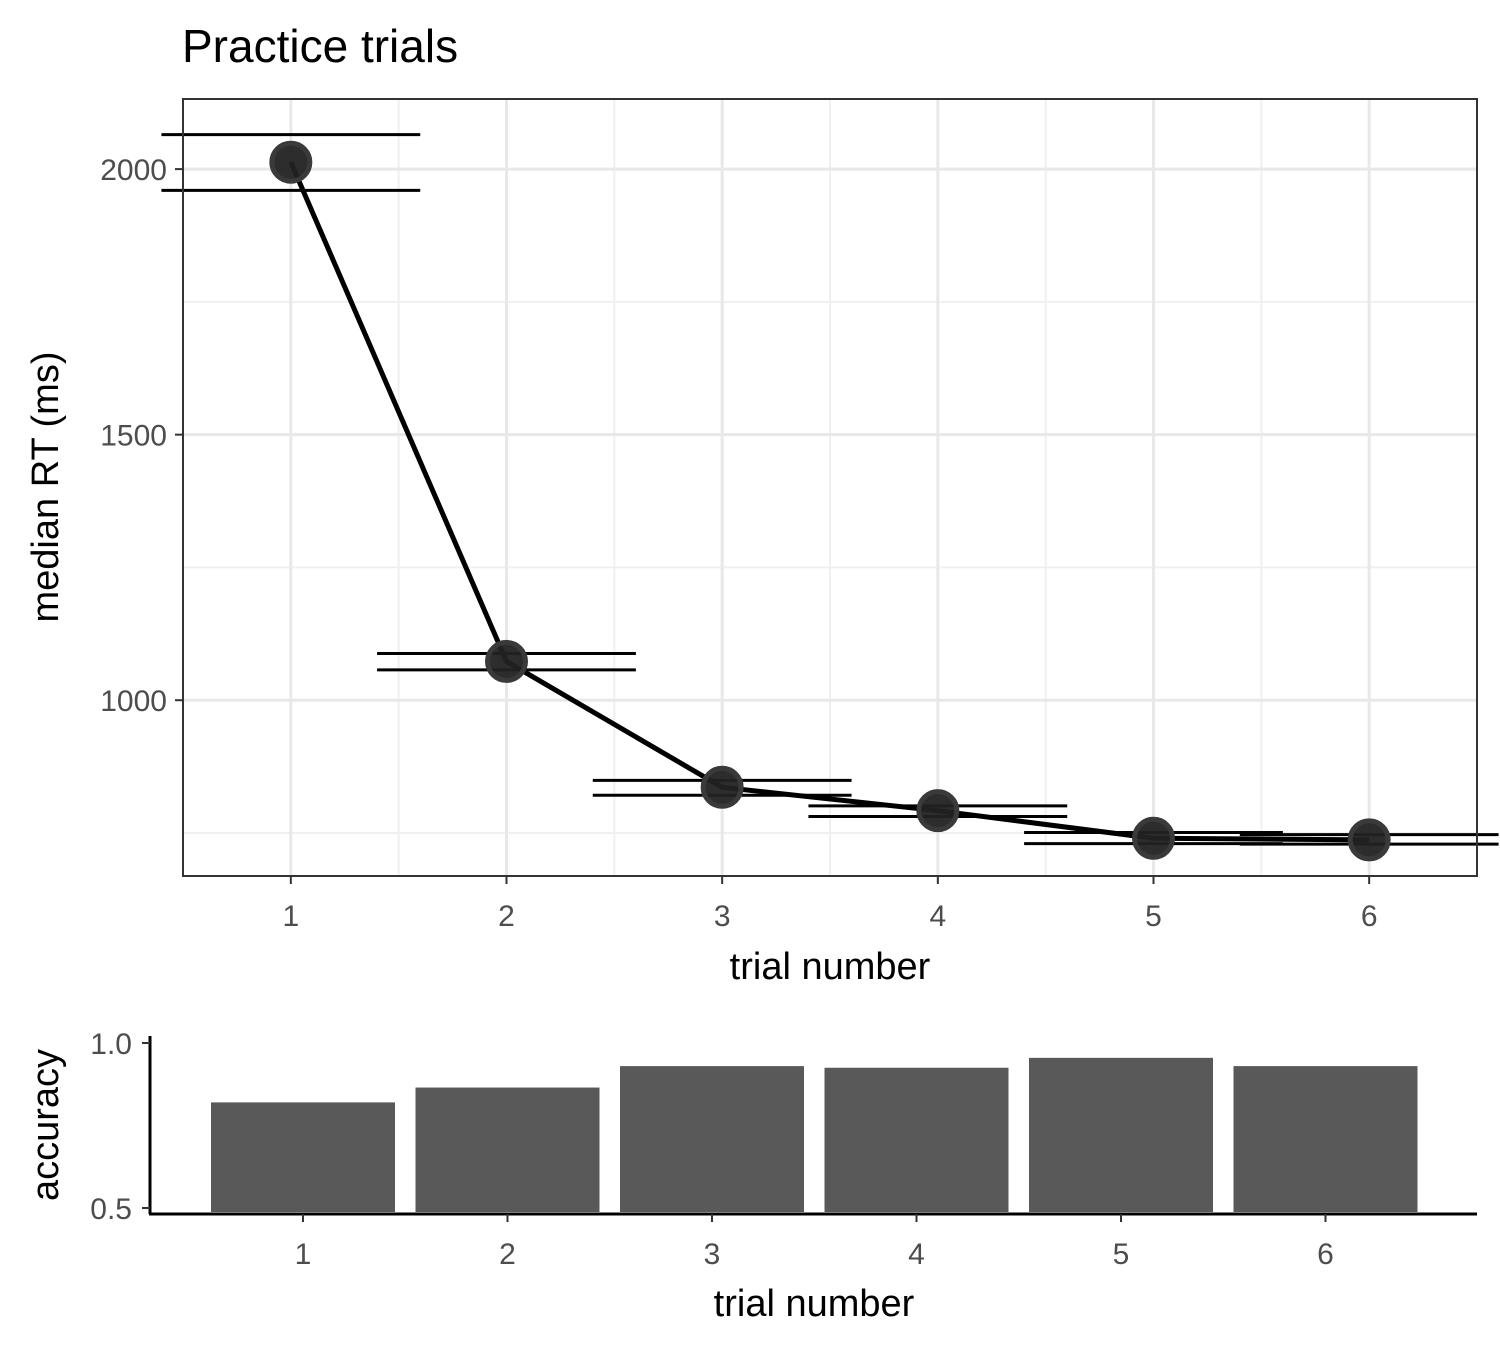  I want to click on rt-x-tick-label: 3, so click(722, 916).